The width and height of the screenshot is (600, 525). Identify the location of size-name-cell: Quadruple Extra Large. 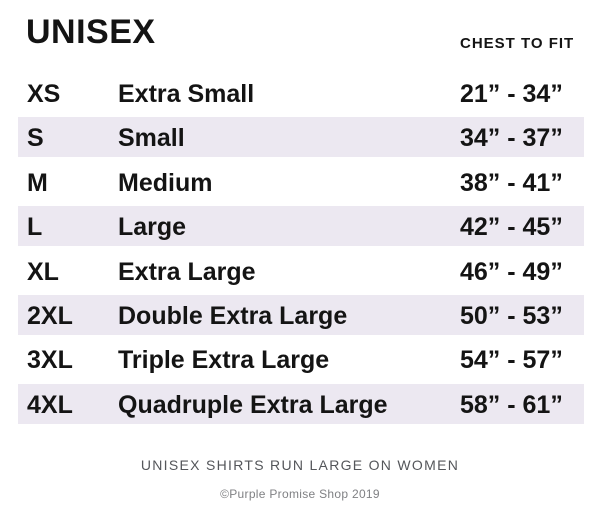
(253, 404).